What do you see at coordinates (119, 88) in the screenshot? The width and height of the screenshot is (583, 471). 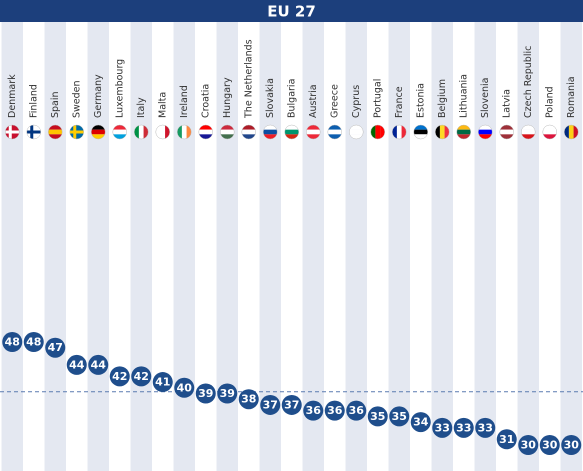 I see `country-label: Luxembourg` at bounding box center [119, 88].